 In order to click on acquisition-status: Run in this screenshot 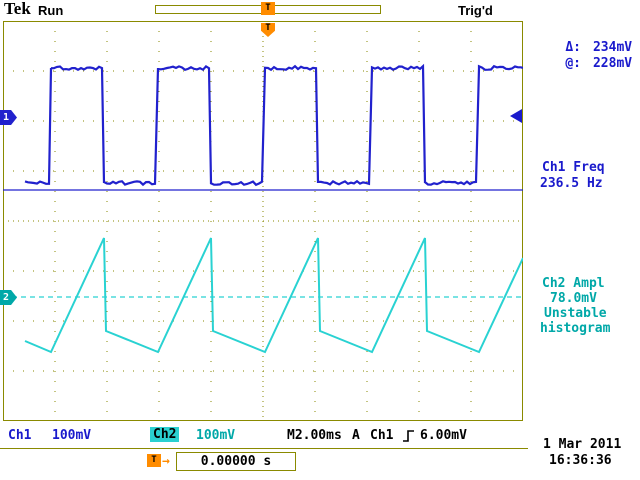, I will do `click(51, 10)`.